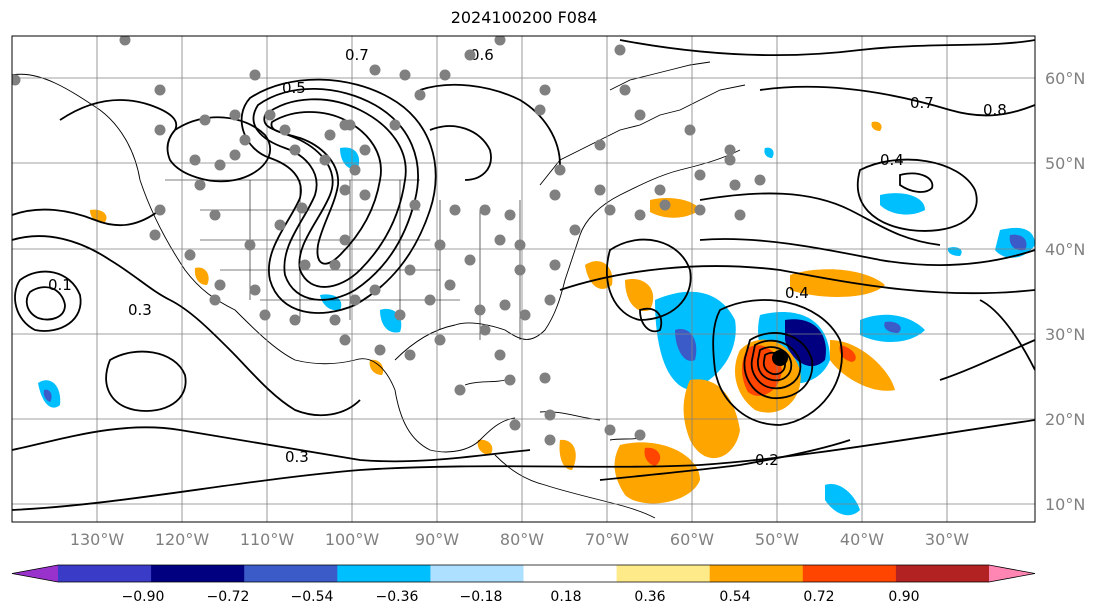 Image resolution: width=1105 pixels, height=615 pixels. Describe the element at coordinates (777, 539) in the screenshot. I see `lon-tick: 50°W` at that location.